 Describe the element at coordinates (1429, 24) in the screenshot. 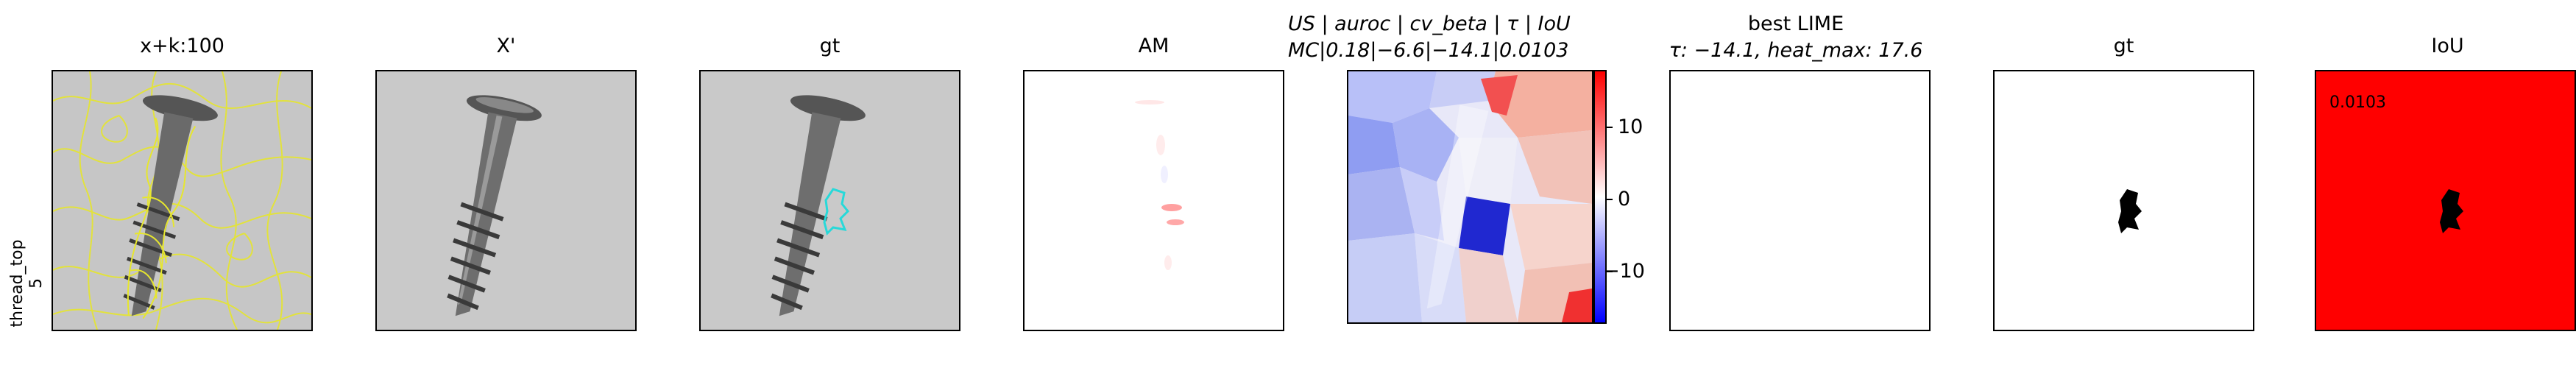

I see `panel-5-title-line1: US | auroc | cv_beta | τ | IoU` at that location.